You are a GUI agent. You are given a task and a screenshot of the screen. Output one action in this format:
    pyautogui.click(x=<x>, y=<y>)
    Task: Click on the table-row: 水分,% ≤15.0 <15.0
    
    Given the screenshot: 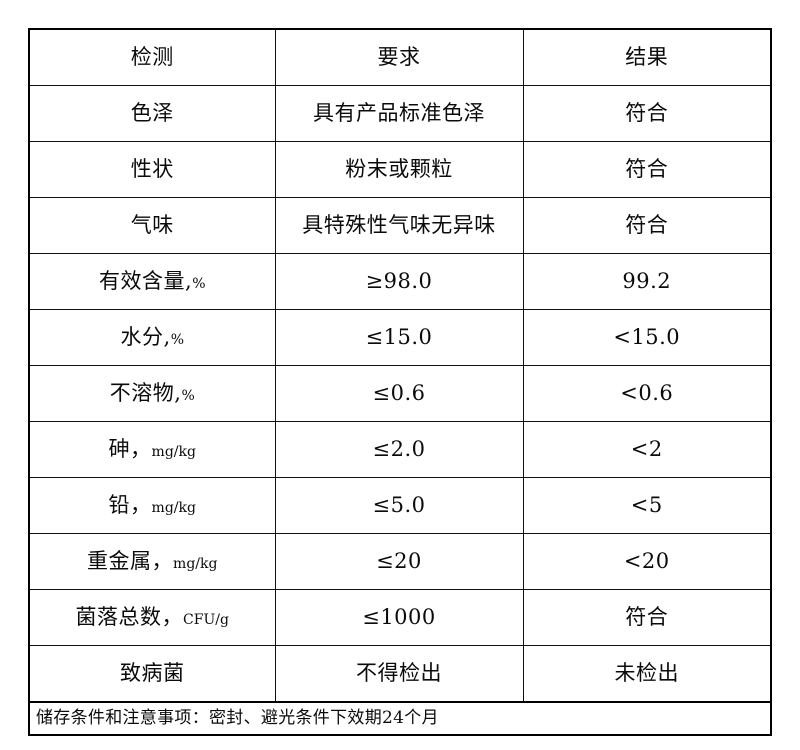 What is the action you would take?
    pyautogui.click(x=400, y=337)
    